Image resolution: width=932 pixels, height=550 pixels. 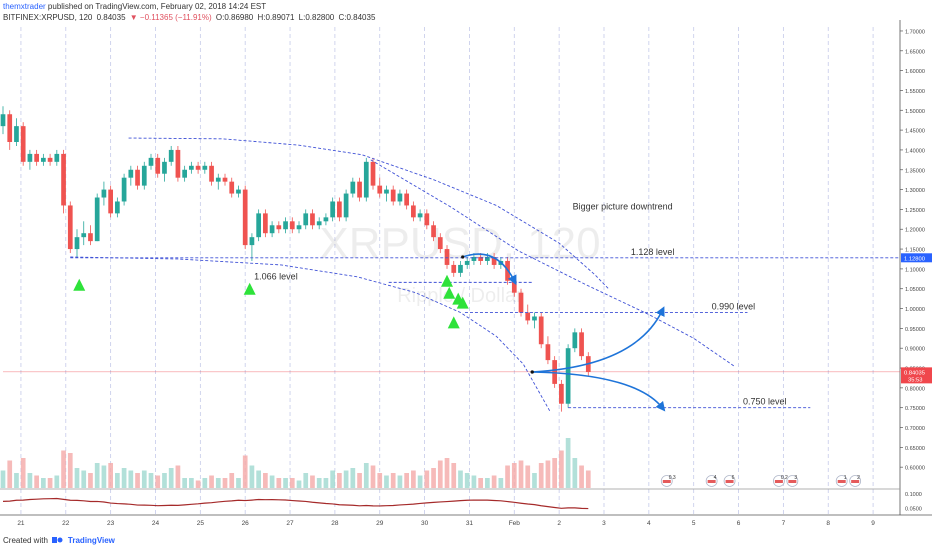 What do you see at coordinates (915, 389) in the screenshot?
I see `price-tick-label: 0.80000` at bounding box center [915, 389].